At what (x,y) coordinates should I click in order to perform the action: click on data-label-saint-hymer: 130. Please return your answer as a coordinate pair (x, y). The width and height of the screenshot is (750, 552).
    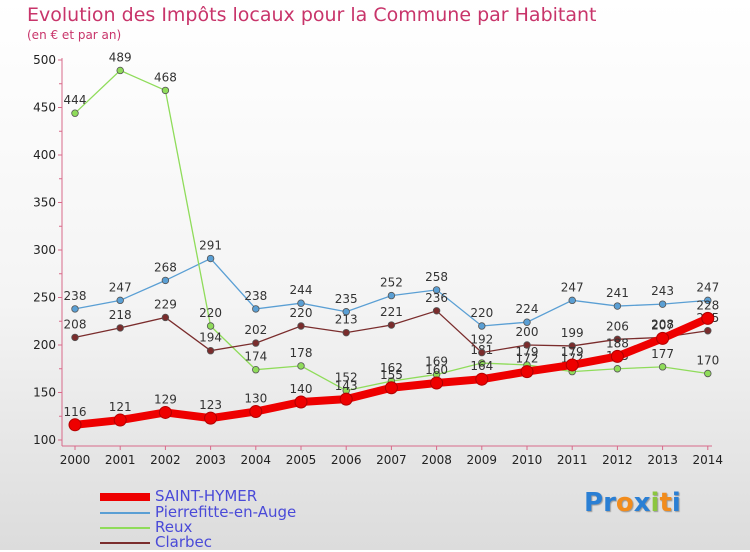
    Looking at the image, I should click on (255, 399).